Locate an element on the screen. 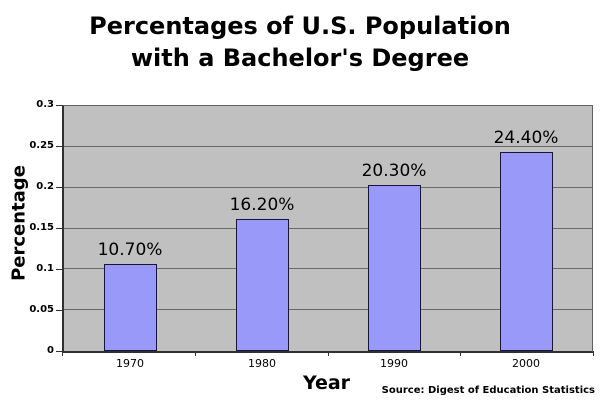  bar-2000 is located at coordinates (526, 251).